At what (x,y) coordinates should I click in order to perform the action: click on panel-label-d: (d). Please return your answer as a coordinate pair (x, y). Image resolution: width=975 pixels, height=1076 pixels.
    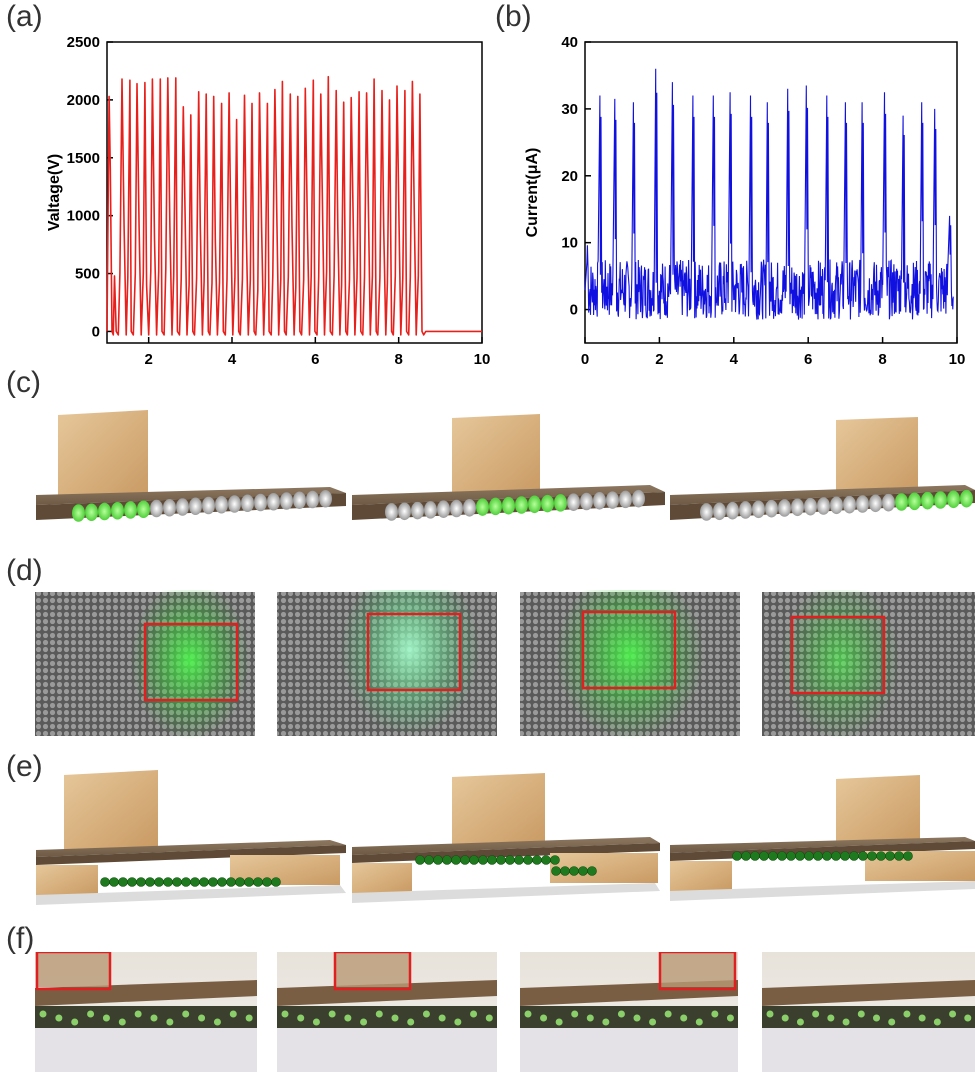
    Looking at the image, I should click on (24, 570).